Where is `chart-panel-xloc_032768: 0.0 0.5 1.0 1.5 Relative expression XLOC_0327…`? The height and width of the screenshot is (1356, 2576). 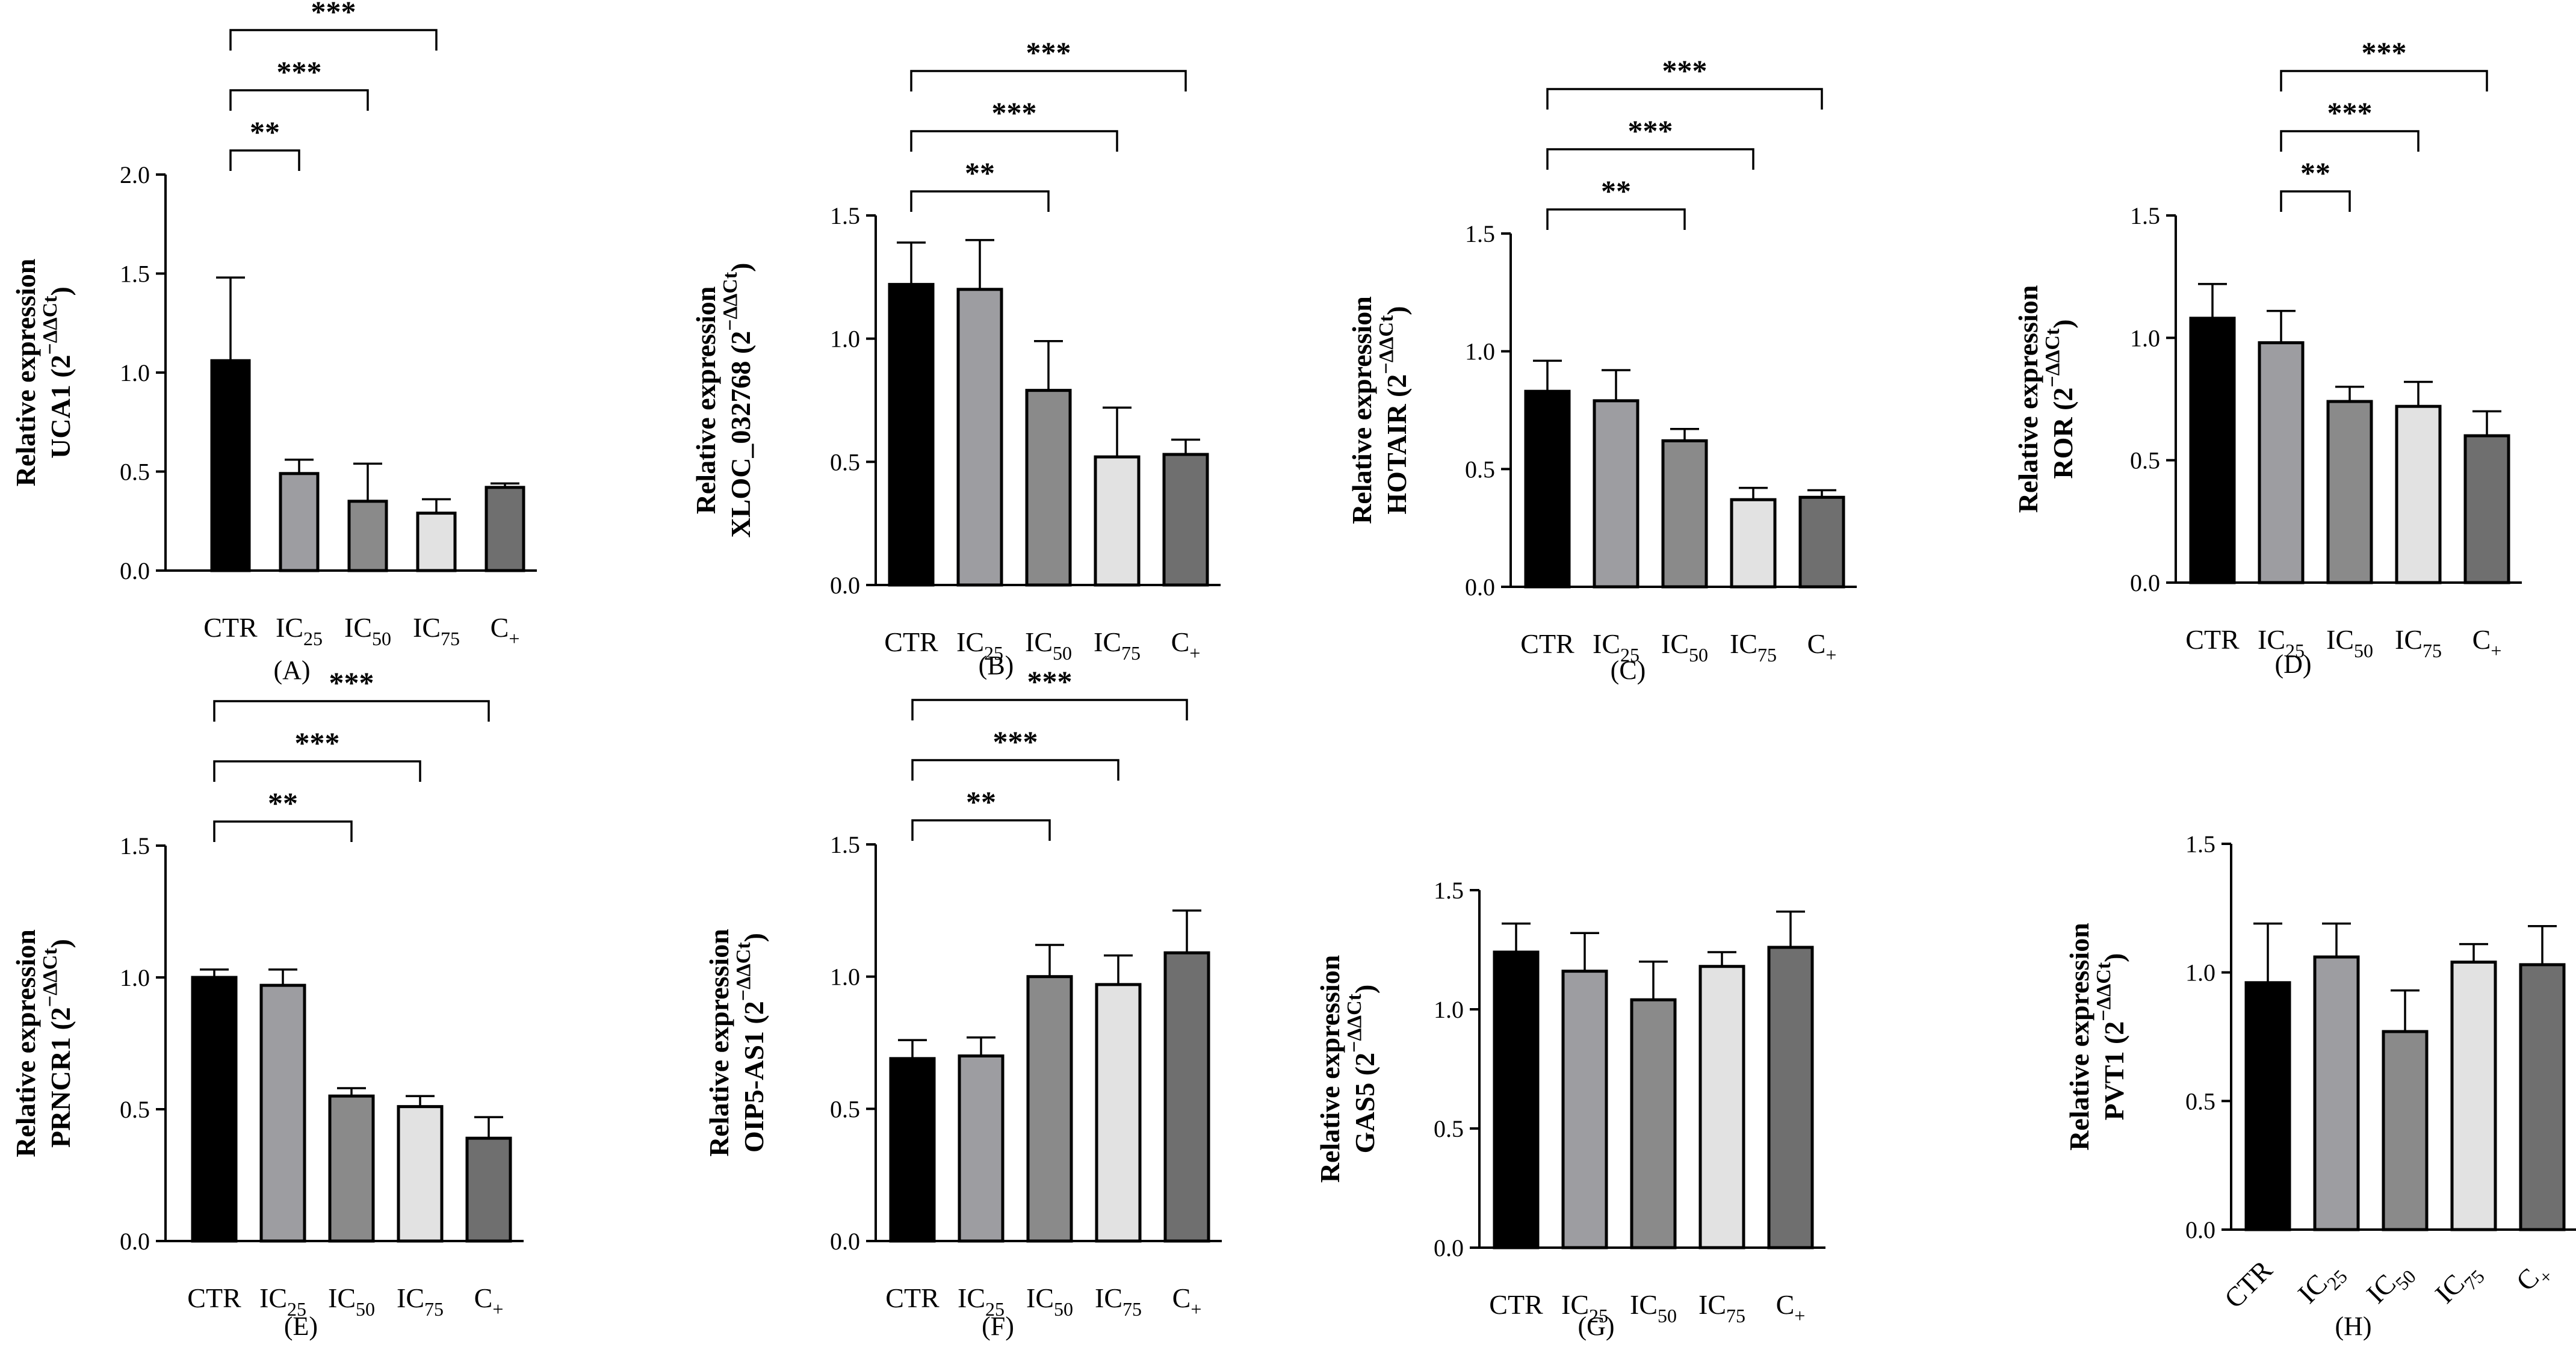 chart-panel-xloc_032768: 0.0 0.5 1.0 1.5 Relative expression XLOC_0327… is located at coordinates (955, 358).